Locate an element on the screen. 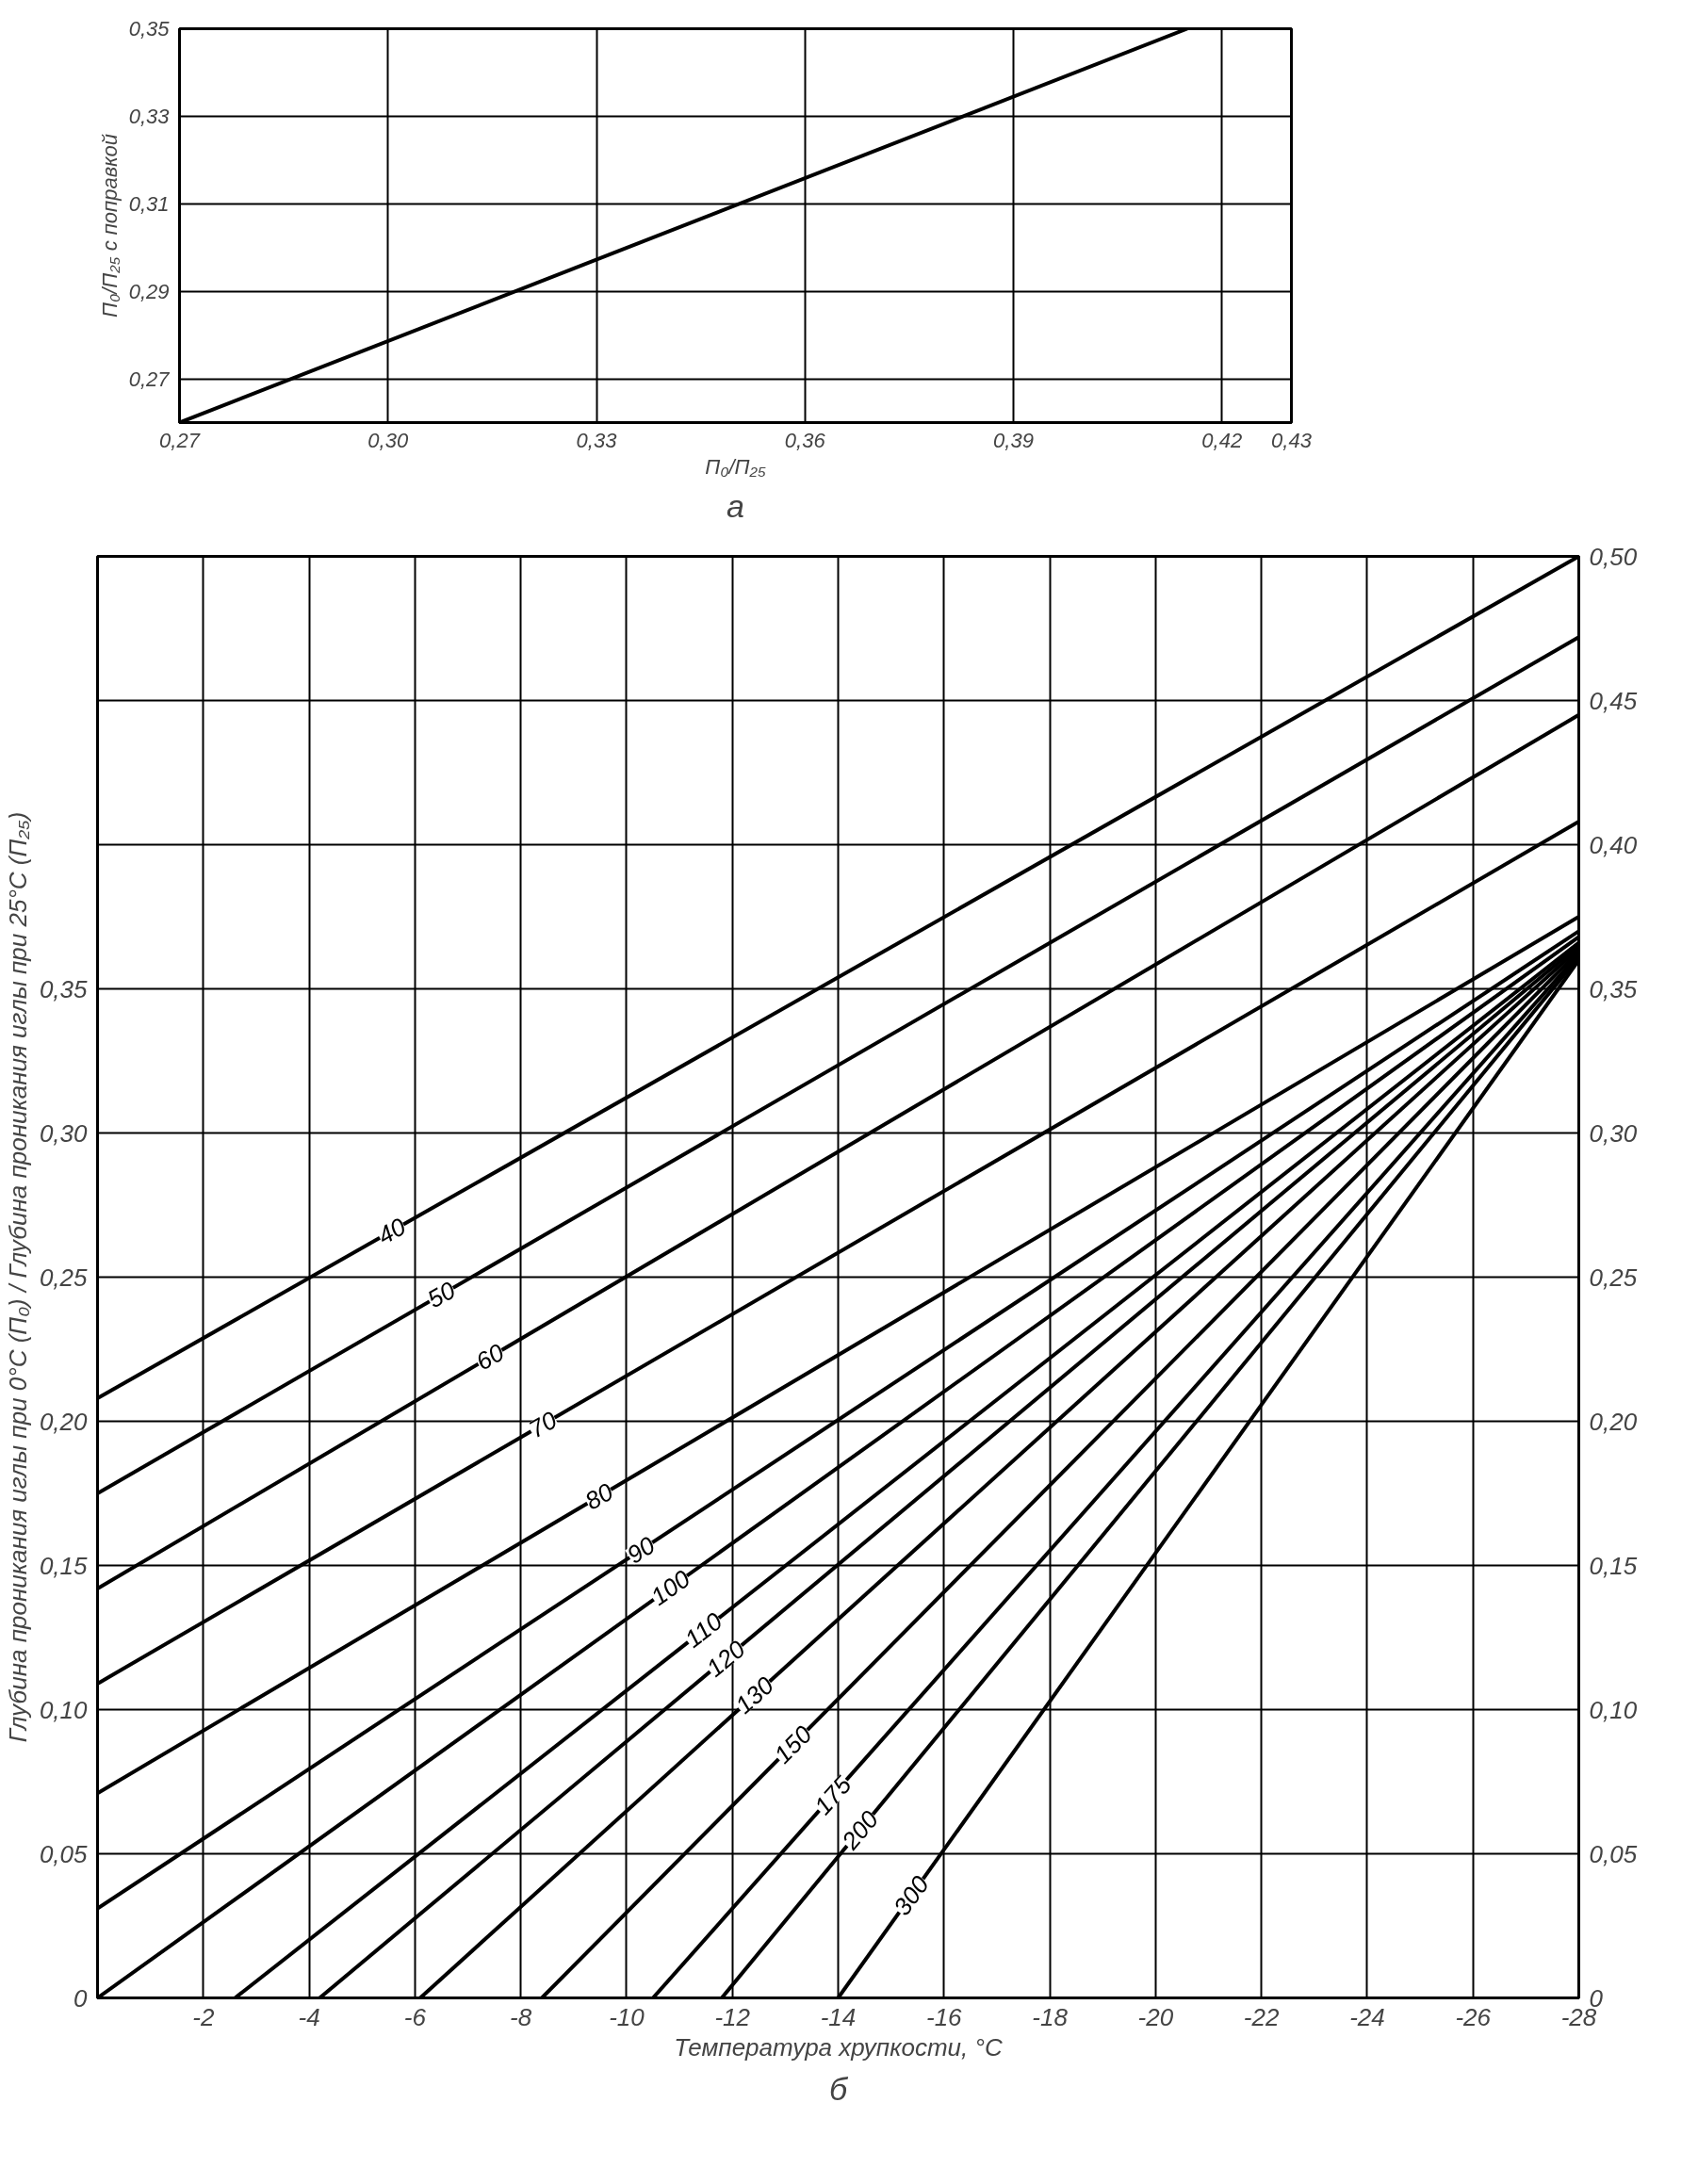 This screenshot has width=1698, height=2184. y-tick-label: 0,20 is located at coordinates (64, 1421).